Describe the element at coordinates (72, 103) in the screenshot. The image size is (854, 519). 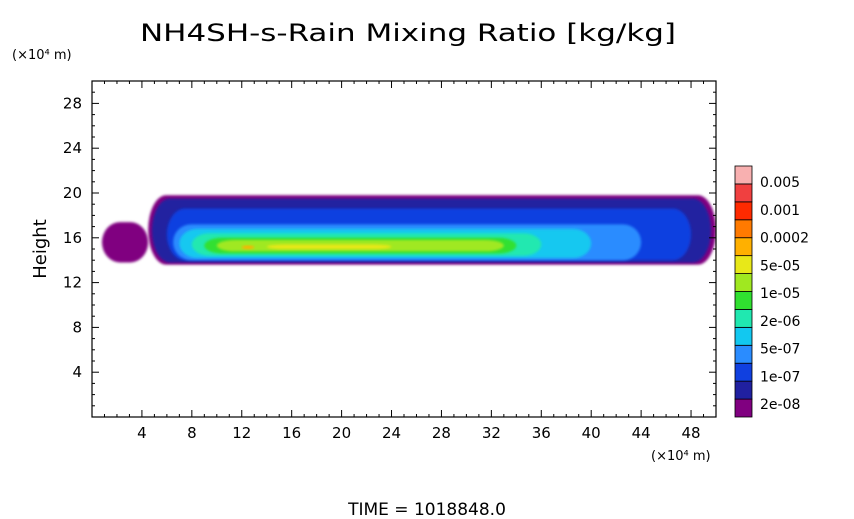
I see `y-tick-label: 28` at that location.